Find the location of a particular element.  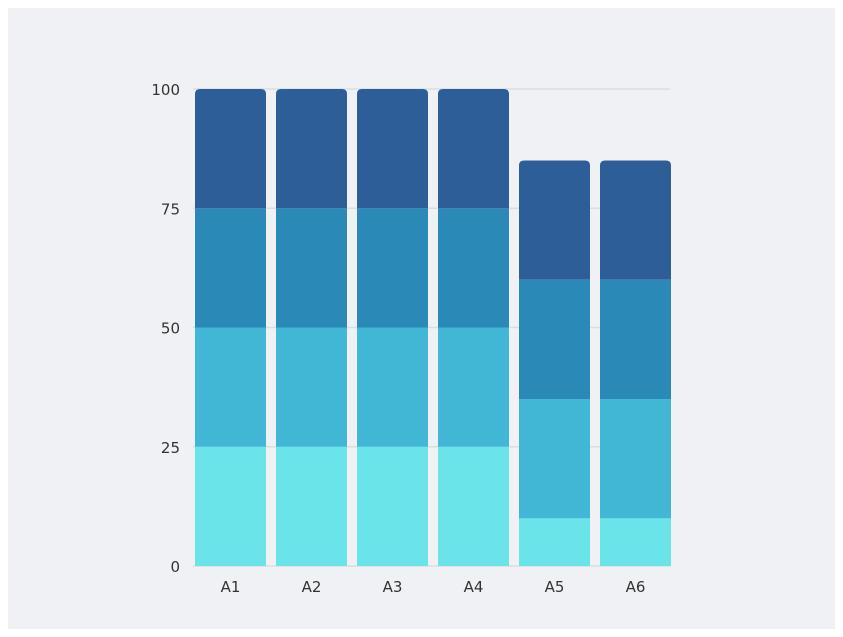

y-tick-label-75: 75 is located at coordinates (170, 209).